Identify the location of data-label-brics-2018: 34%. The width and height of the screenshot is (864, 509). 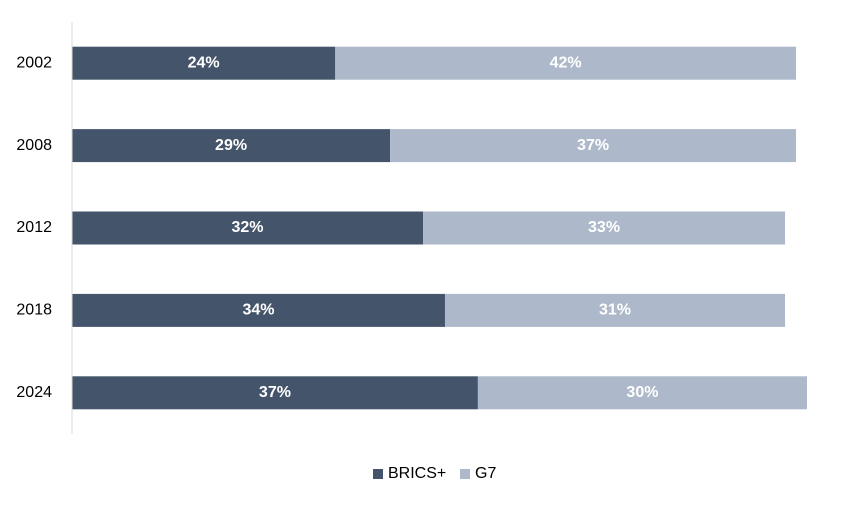
(258, 310).